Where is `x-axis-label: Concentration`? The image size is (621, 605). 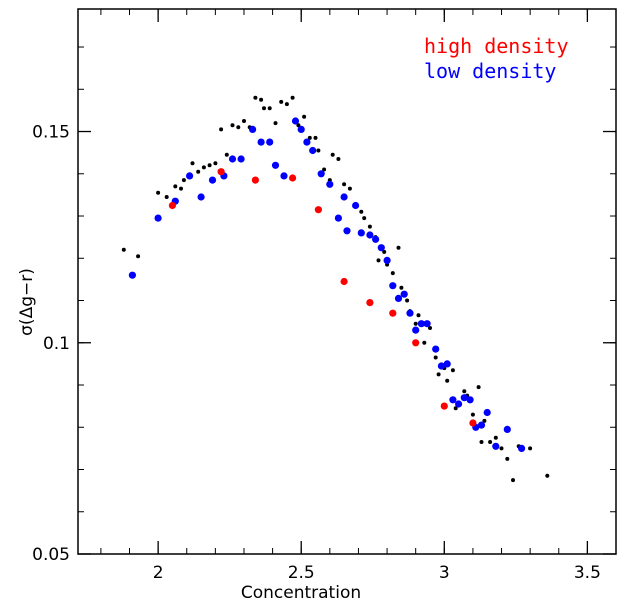 x-axis-label: Concentration is located at coordinates (301, 593).